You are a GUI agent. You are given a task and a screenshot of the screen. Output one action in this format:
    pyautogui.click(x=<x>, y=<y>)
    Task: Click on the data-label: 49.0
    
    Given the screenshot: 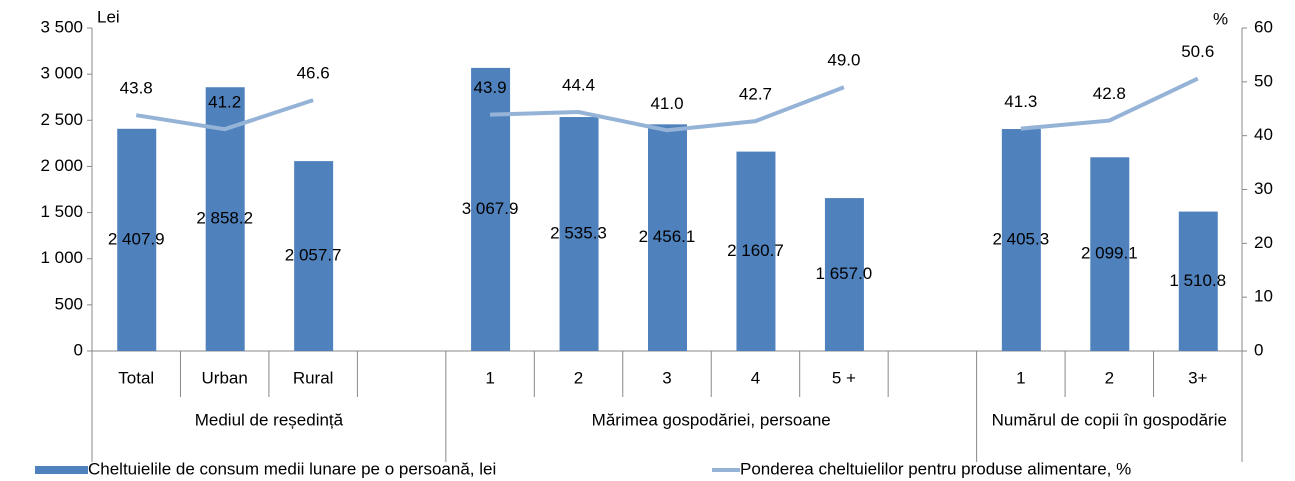 What is the action you would take?
    pyautogui.click(x=843, y=60)
    